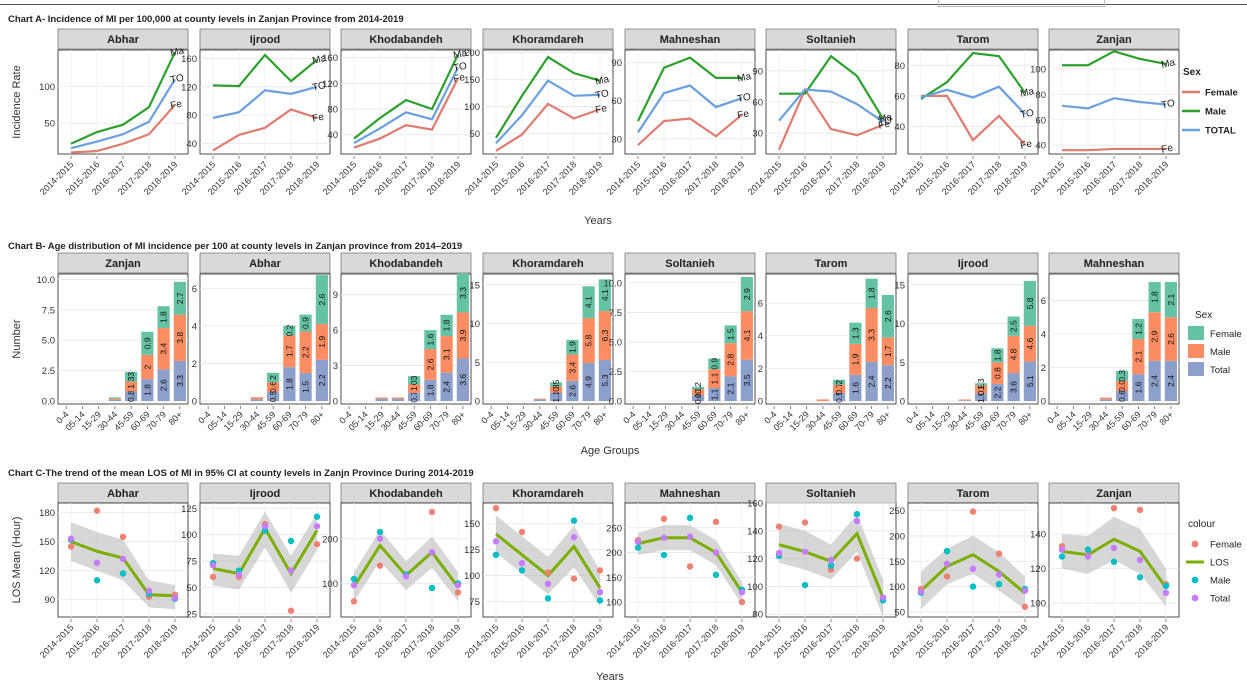  Describe the element at coordinates (1171, 339) in the screenshot. I see `bar-value-label: 2.6` at that location.